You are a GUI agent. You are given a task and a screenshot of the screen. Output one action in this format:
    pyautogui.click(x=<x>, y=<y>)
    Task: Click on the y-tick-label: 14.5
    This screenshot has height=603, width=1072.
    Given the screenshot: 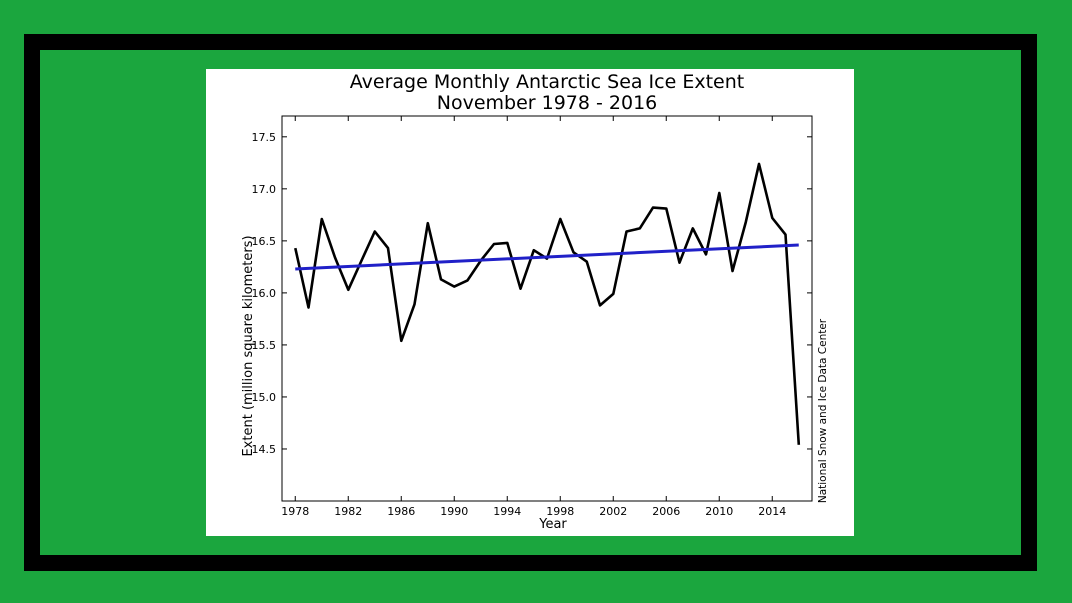 What is the action you would take?
    pyautogui.click(x=264, y=449)
    